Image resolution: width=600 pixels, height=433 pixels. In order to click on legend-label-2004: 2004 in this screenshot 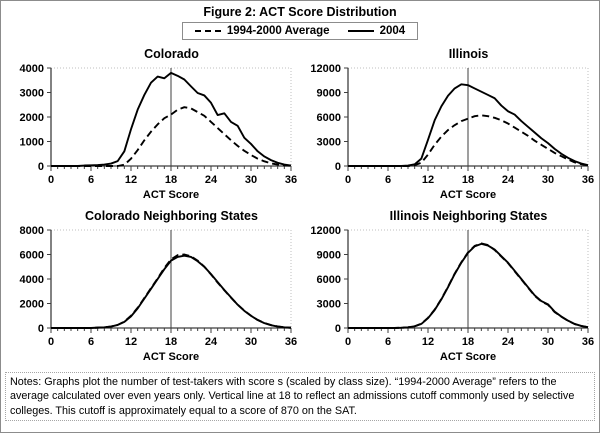, I will do `click(392, 31)`.